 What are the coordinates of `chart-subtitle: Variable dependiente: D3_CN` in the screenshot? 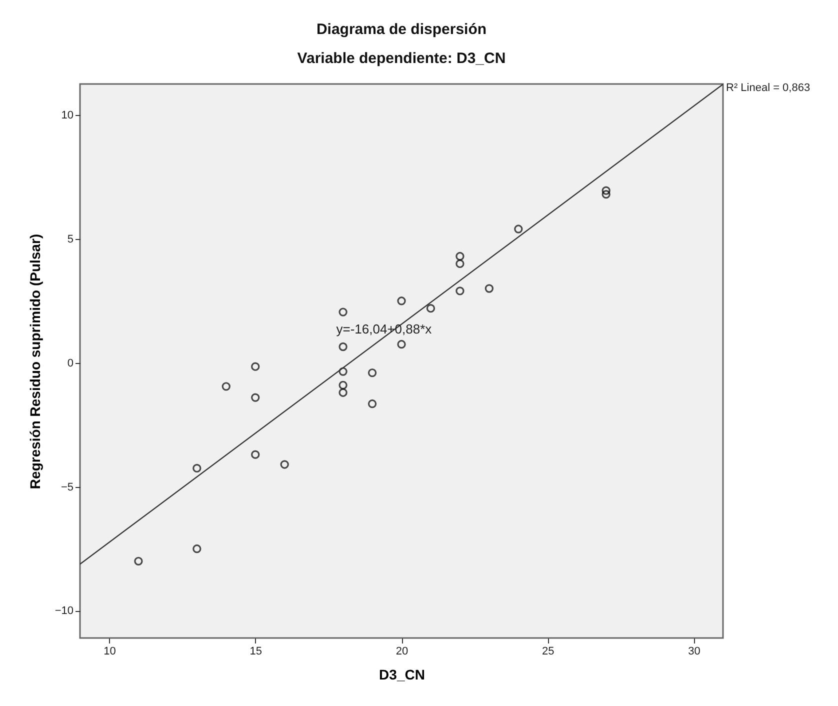 It's located at (401, 58).